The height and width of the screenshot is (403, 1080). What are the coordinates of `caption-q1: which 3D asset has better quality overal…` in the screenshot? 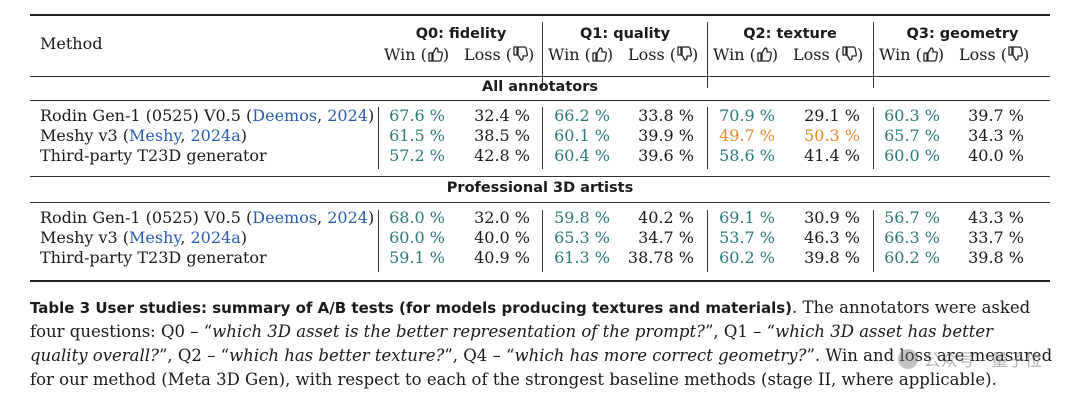 It's located at (512, 343).